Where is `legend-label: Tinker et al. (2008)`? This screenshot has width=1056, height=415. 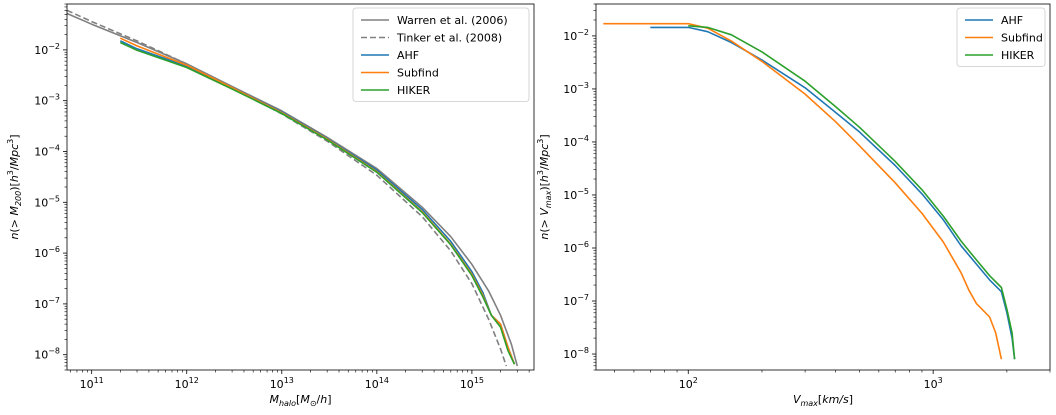 legend-label: Tinker et al. (2008) is located at coordinates (449, 38).